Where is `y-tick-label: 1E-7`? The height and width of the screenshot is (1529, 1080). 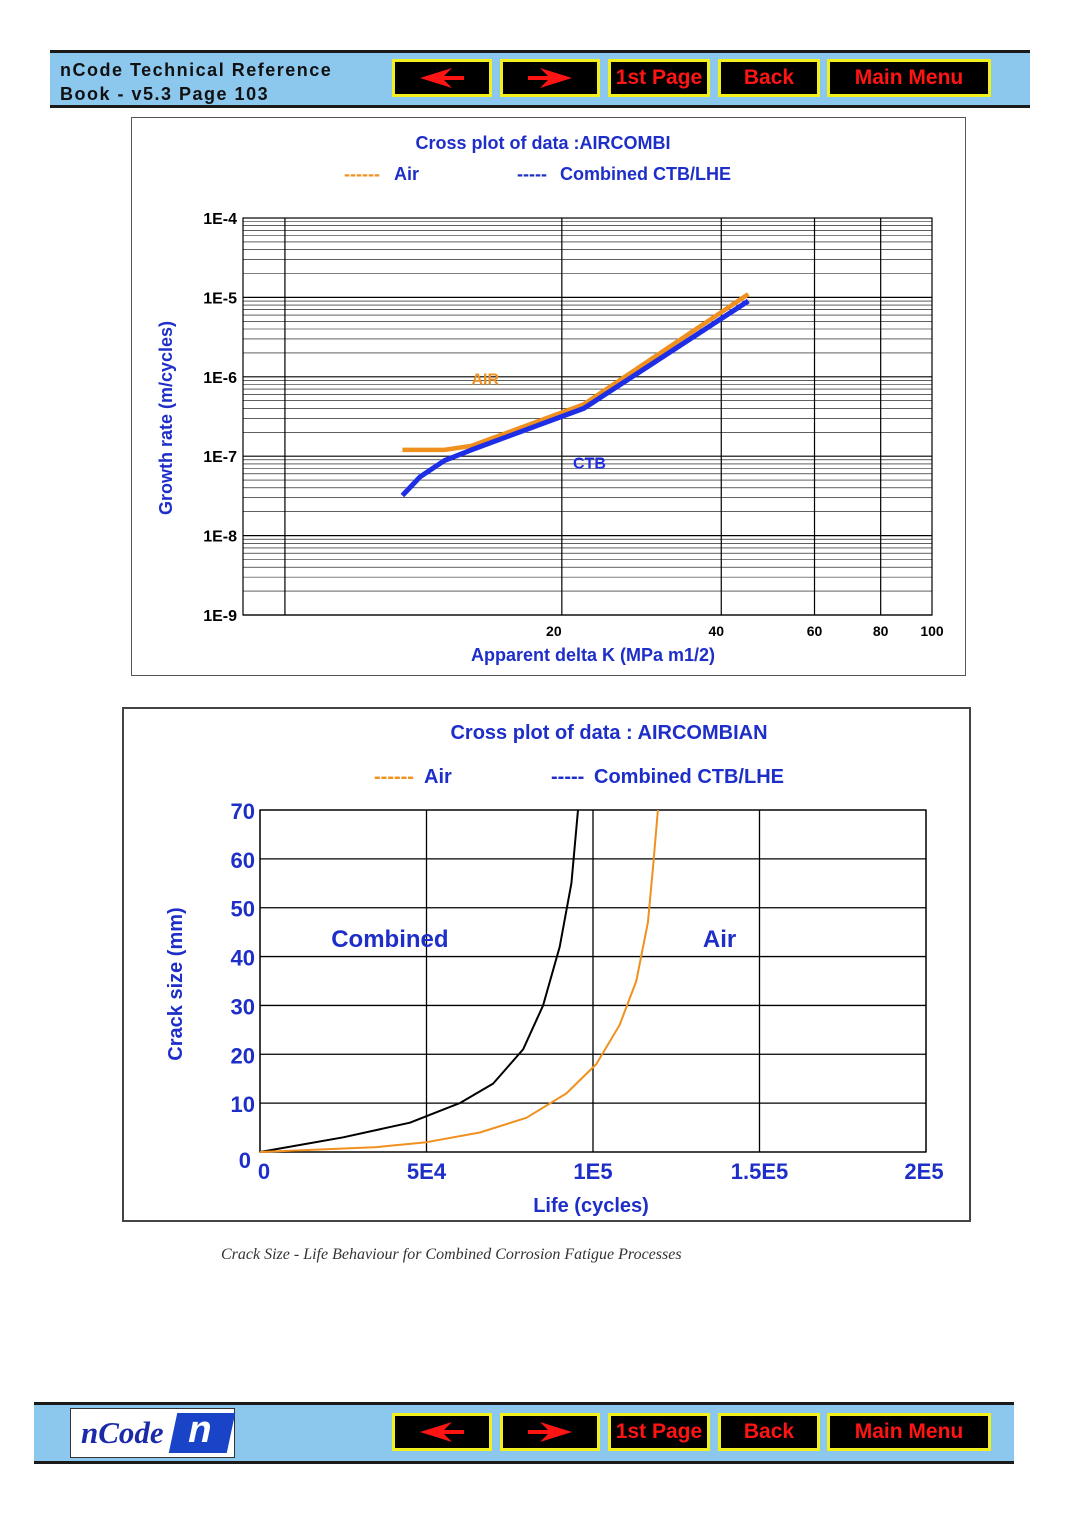 y-tick-label: 1E-7 is located at coordinates (220, 457).